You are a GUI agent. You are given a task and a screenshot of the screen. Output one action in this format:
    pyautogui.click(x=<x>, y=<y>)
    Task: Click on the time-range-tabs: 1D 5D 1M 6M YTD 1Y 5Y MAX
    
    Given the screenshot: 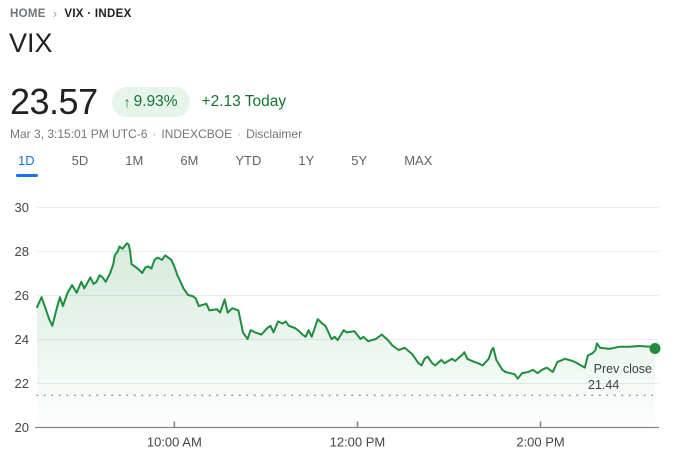 What is the action you would take?
    pyautogui.click(x=224, y=165)
    